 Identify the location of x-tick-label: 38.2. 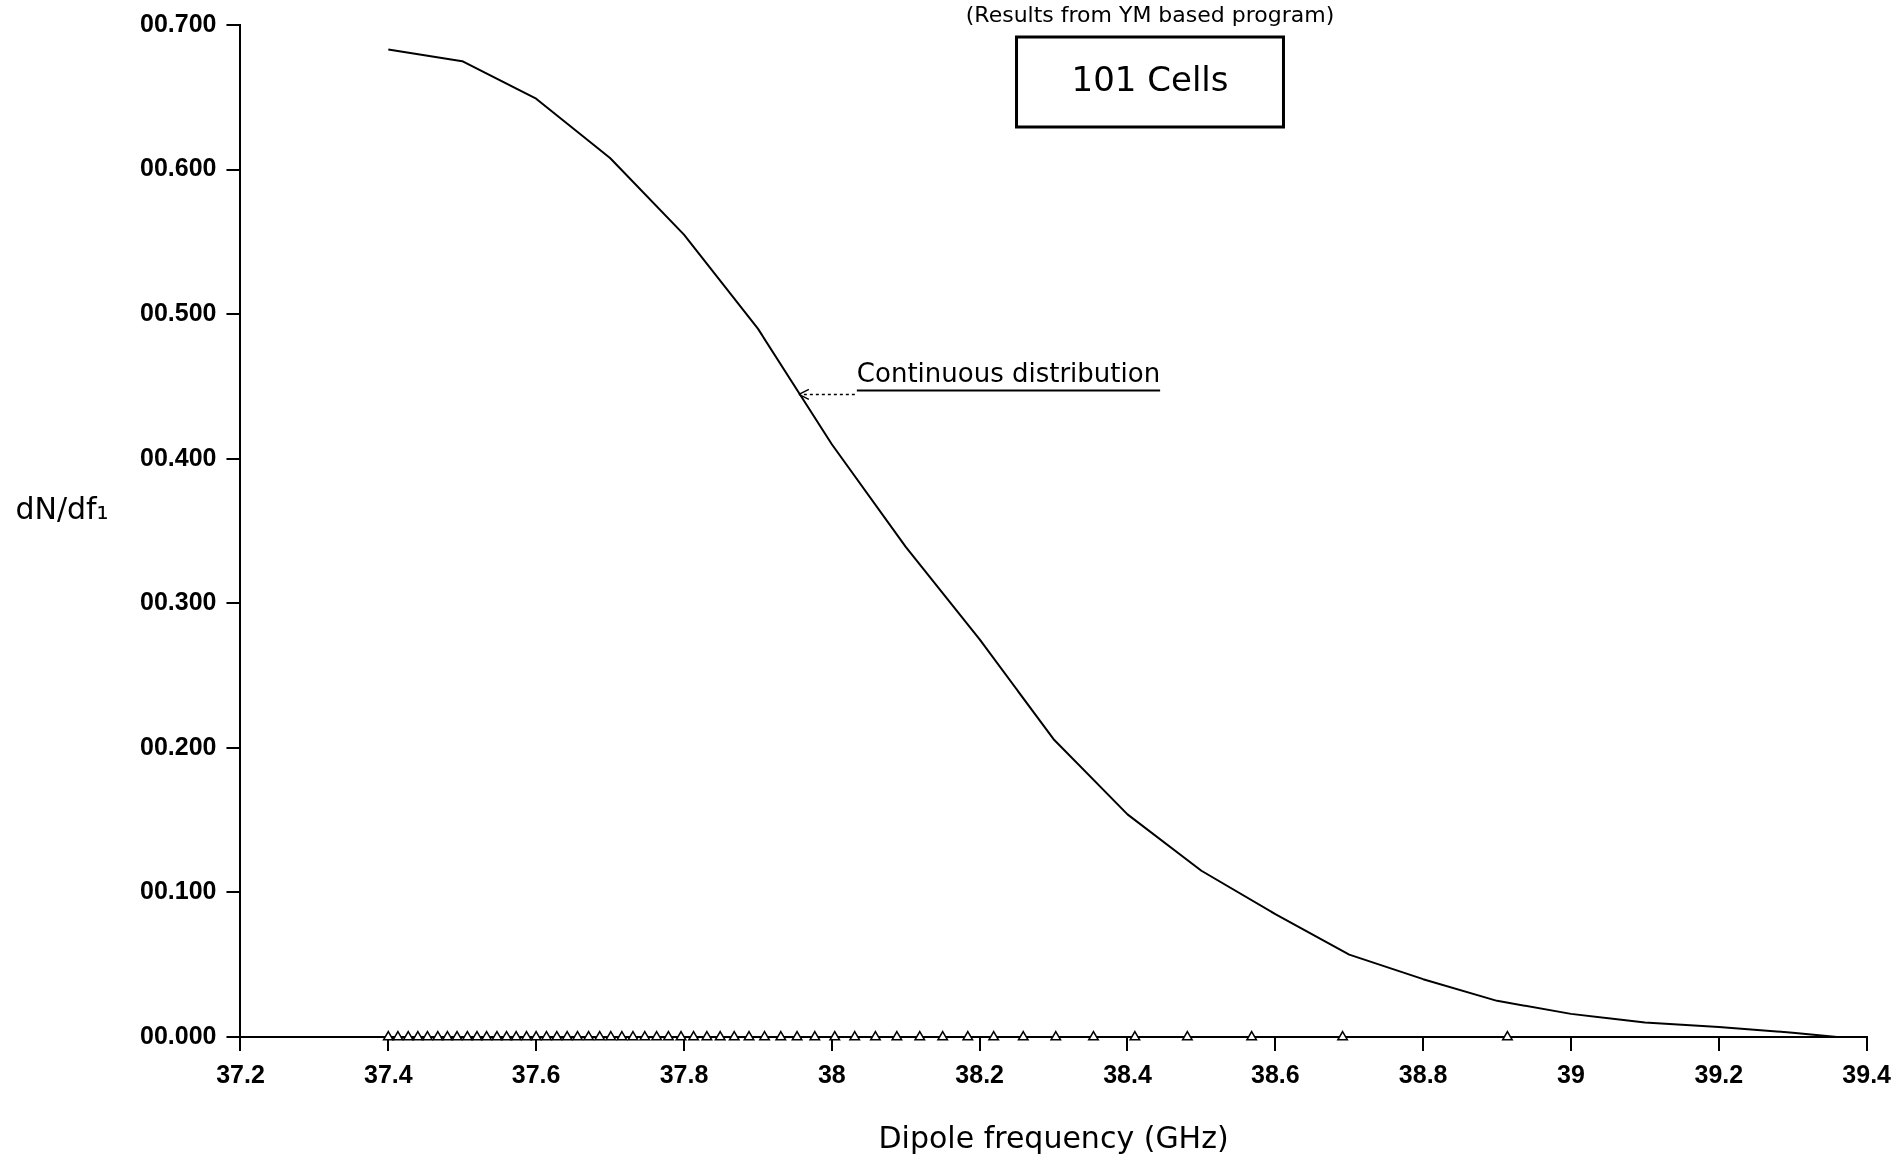
(979, 1073).